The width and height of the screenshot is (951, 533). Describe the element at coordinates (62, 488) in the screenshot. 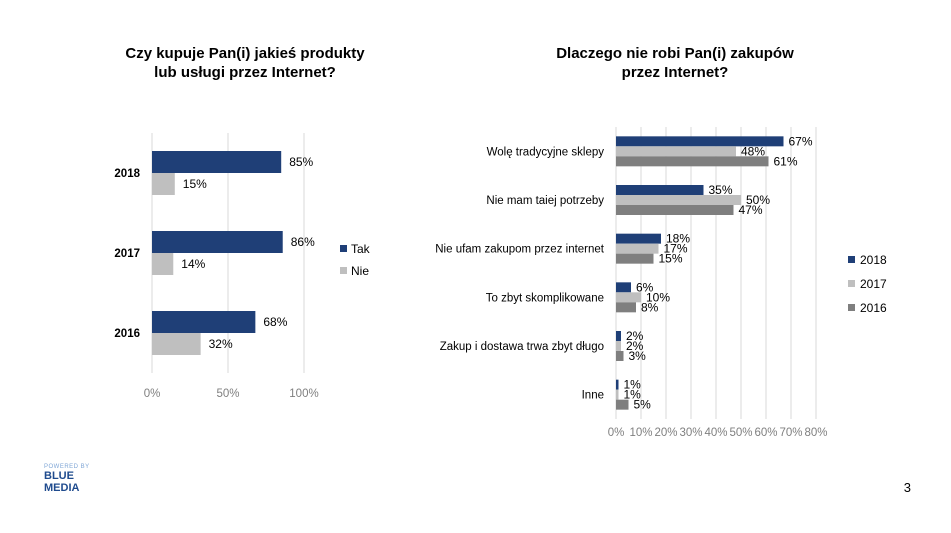

I see `logo-line2: MEDIA` at that location.